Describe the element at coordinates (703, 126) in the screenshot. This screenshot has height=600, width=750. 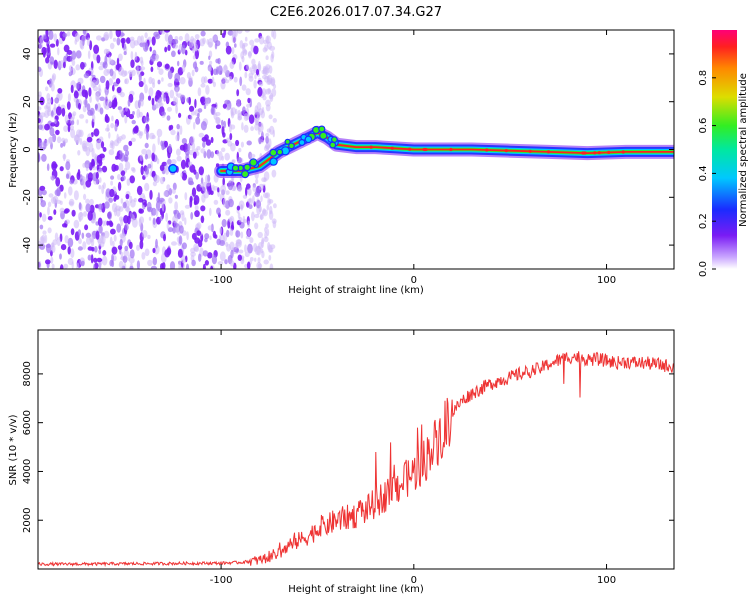
I see `colorbar-tick-label: 0.6` at that location.